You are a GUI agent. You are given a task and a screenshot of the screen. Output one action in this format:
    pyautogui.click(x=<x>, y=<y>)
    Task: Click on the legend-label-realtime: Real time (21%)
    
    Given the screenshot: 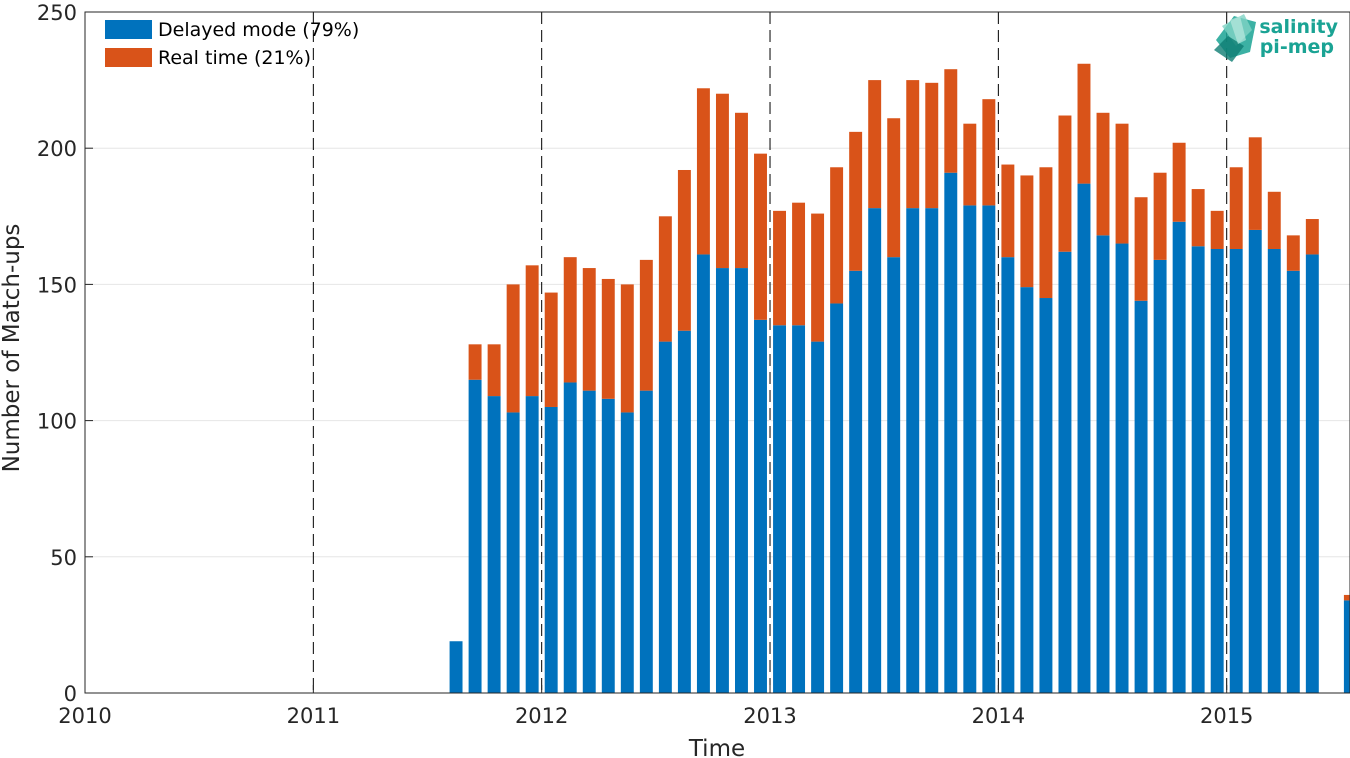 What is the action you would take?
    pyautogui.click(x=234, y=58)
    